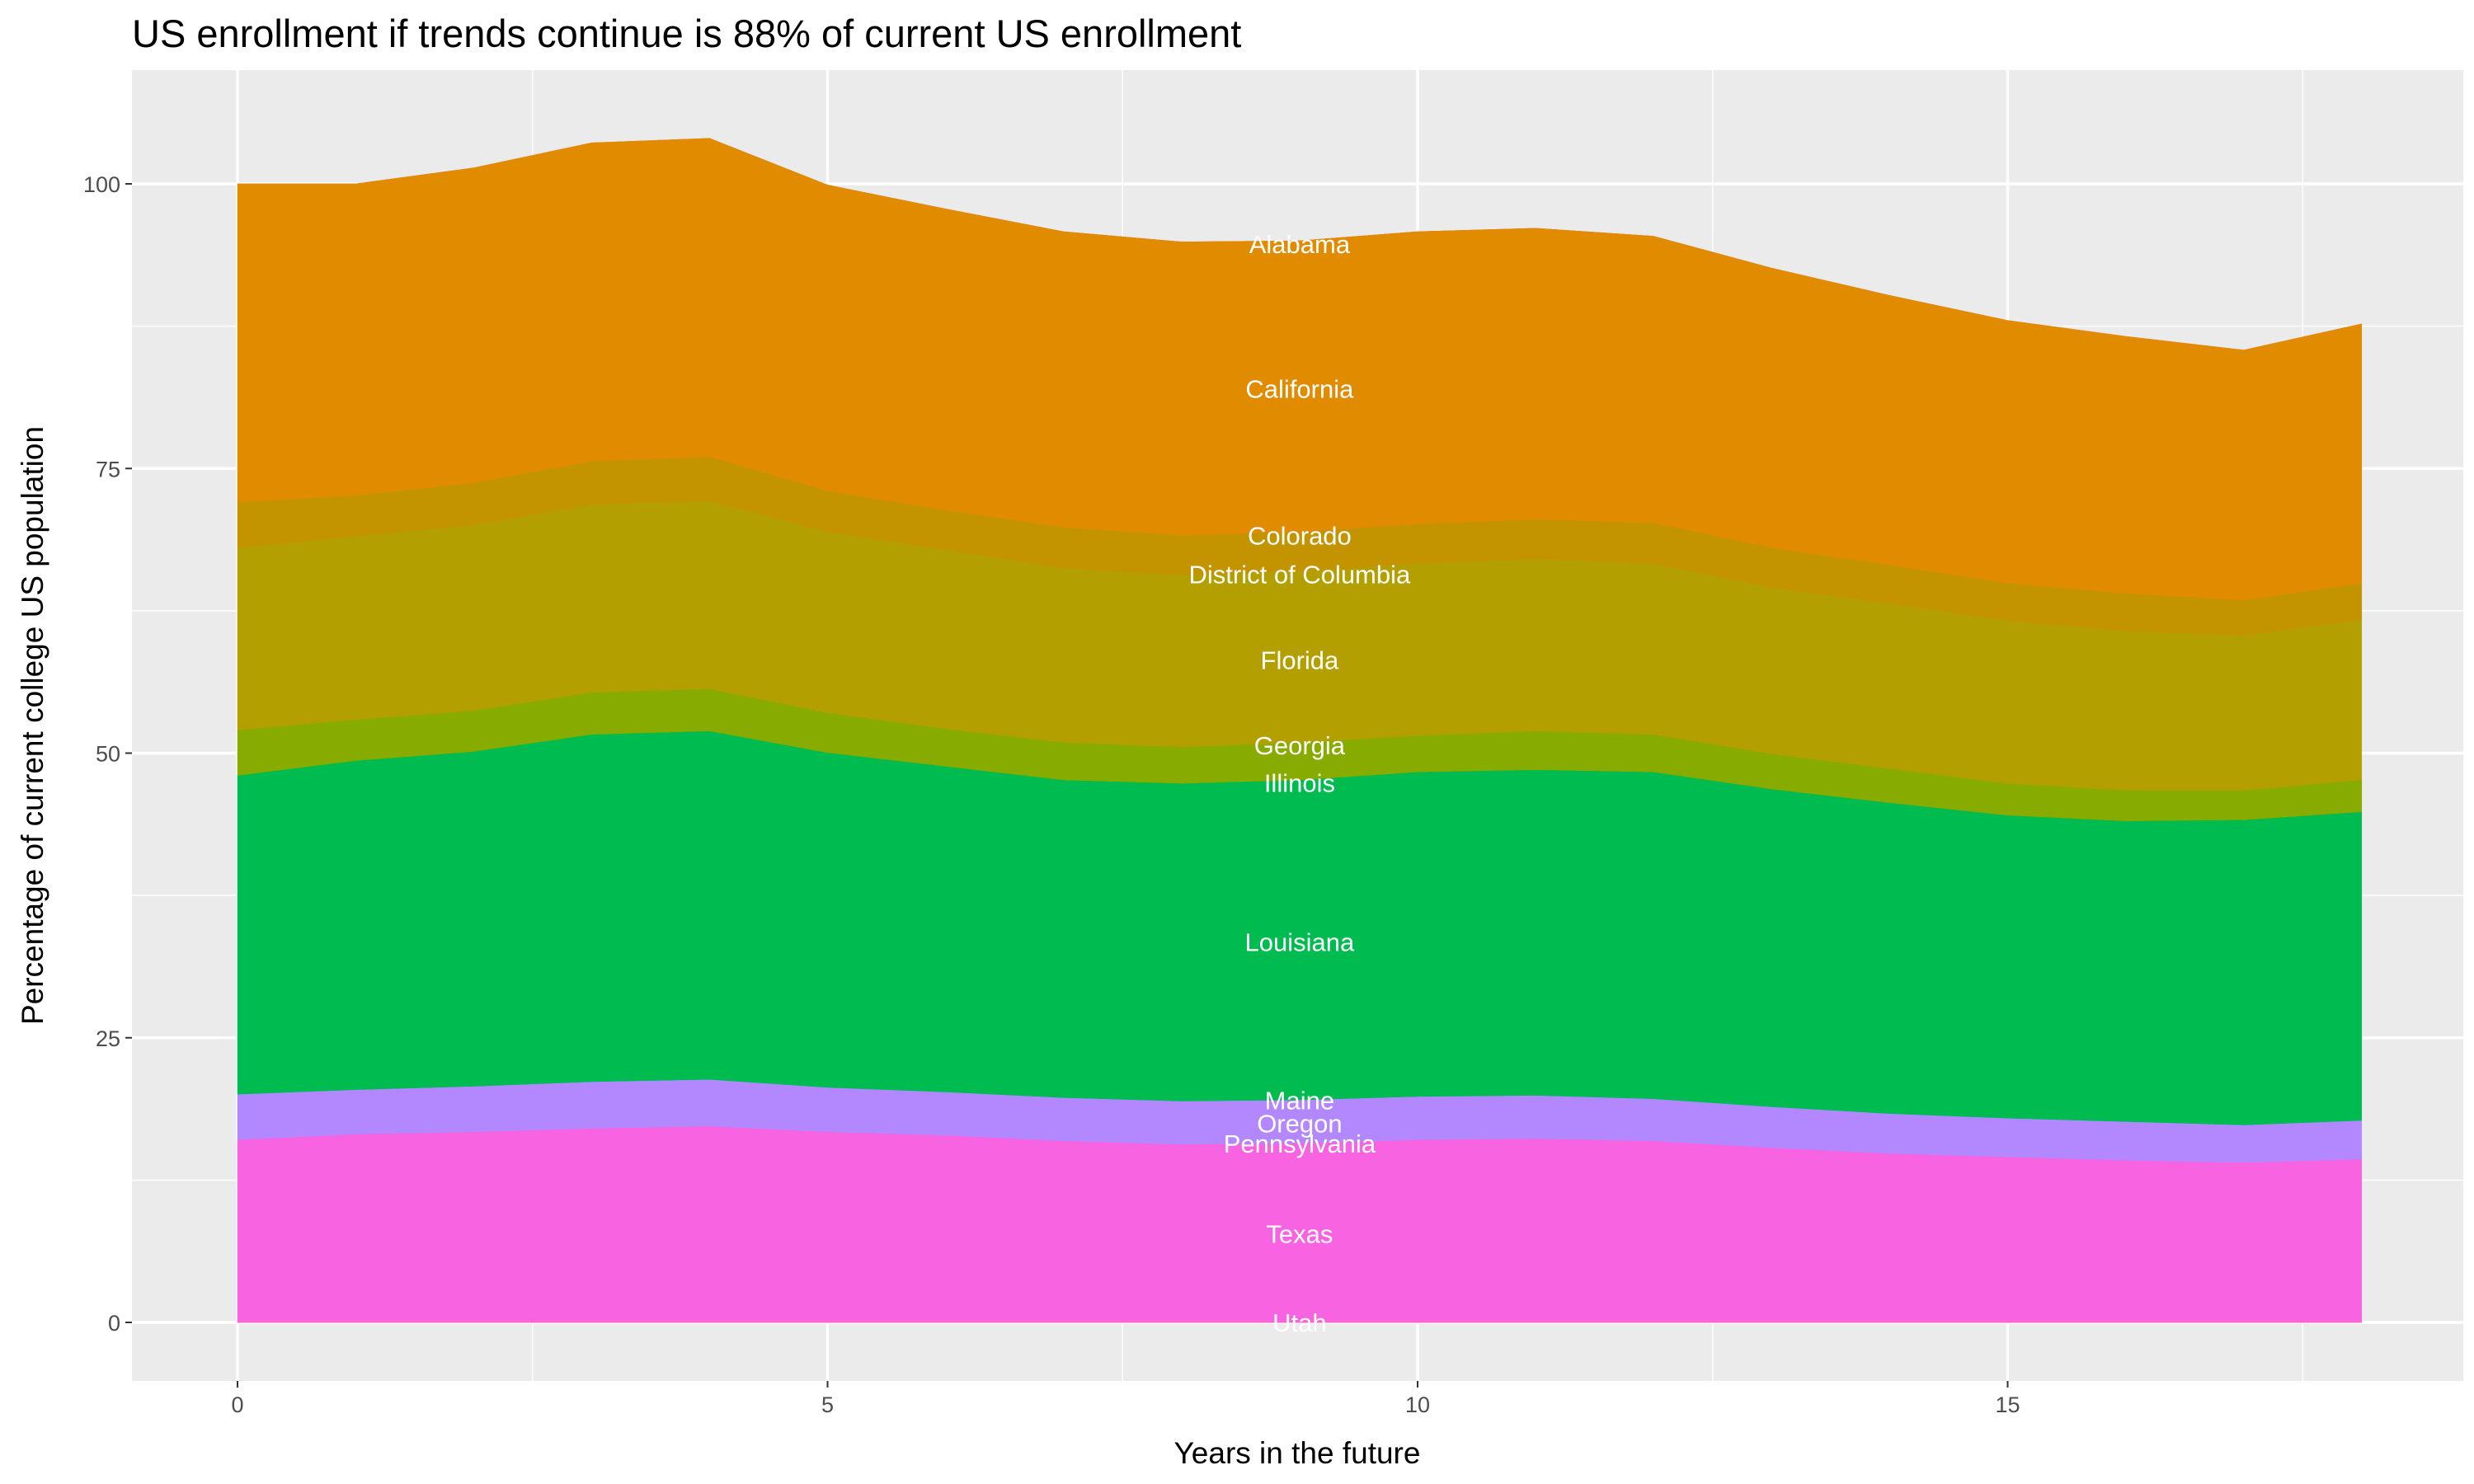  What do you see at coordinates (237, 1404) in the screenshot?
I see `x-tick-label: 0` at bounding box center [237, 1404].